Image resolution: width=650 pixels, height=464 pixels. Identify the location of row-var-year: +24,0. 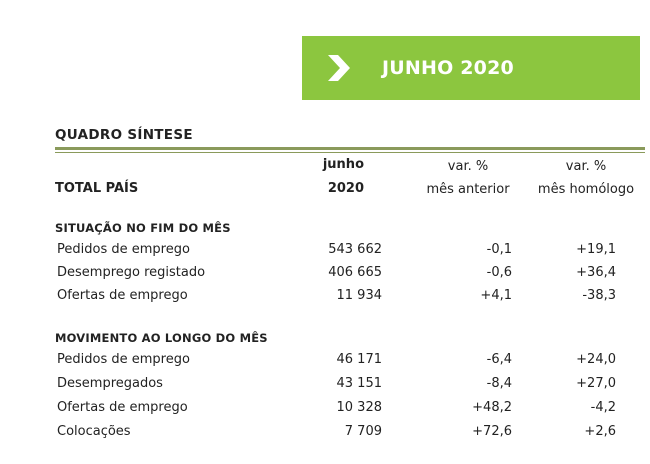
(596, 359).